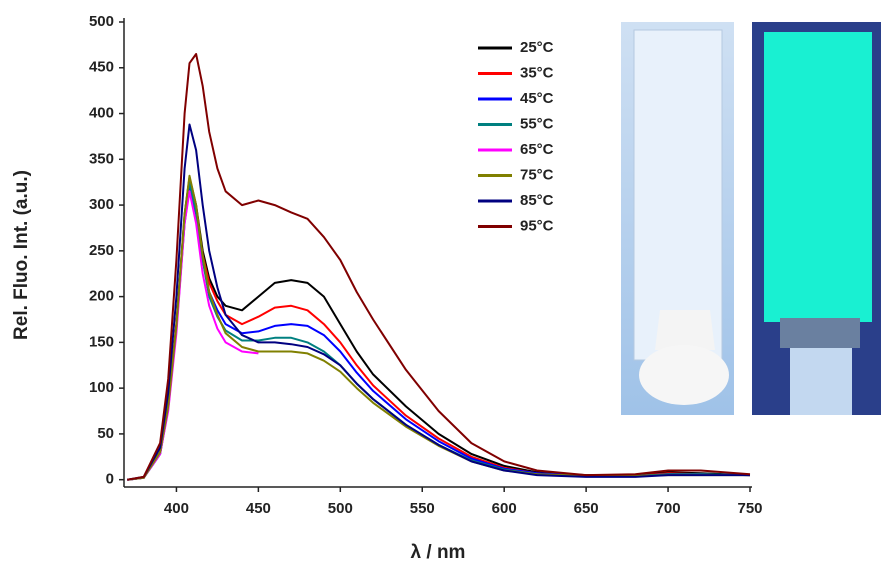  I want to click on series-line, so click(193, 335).